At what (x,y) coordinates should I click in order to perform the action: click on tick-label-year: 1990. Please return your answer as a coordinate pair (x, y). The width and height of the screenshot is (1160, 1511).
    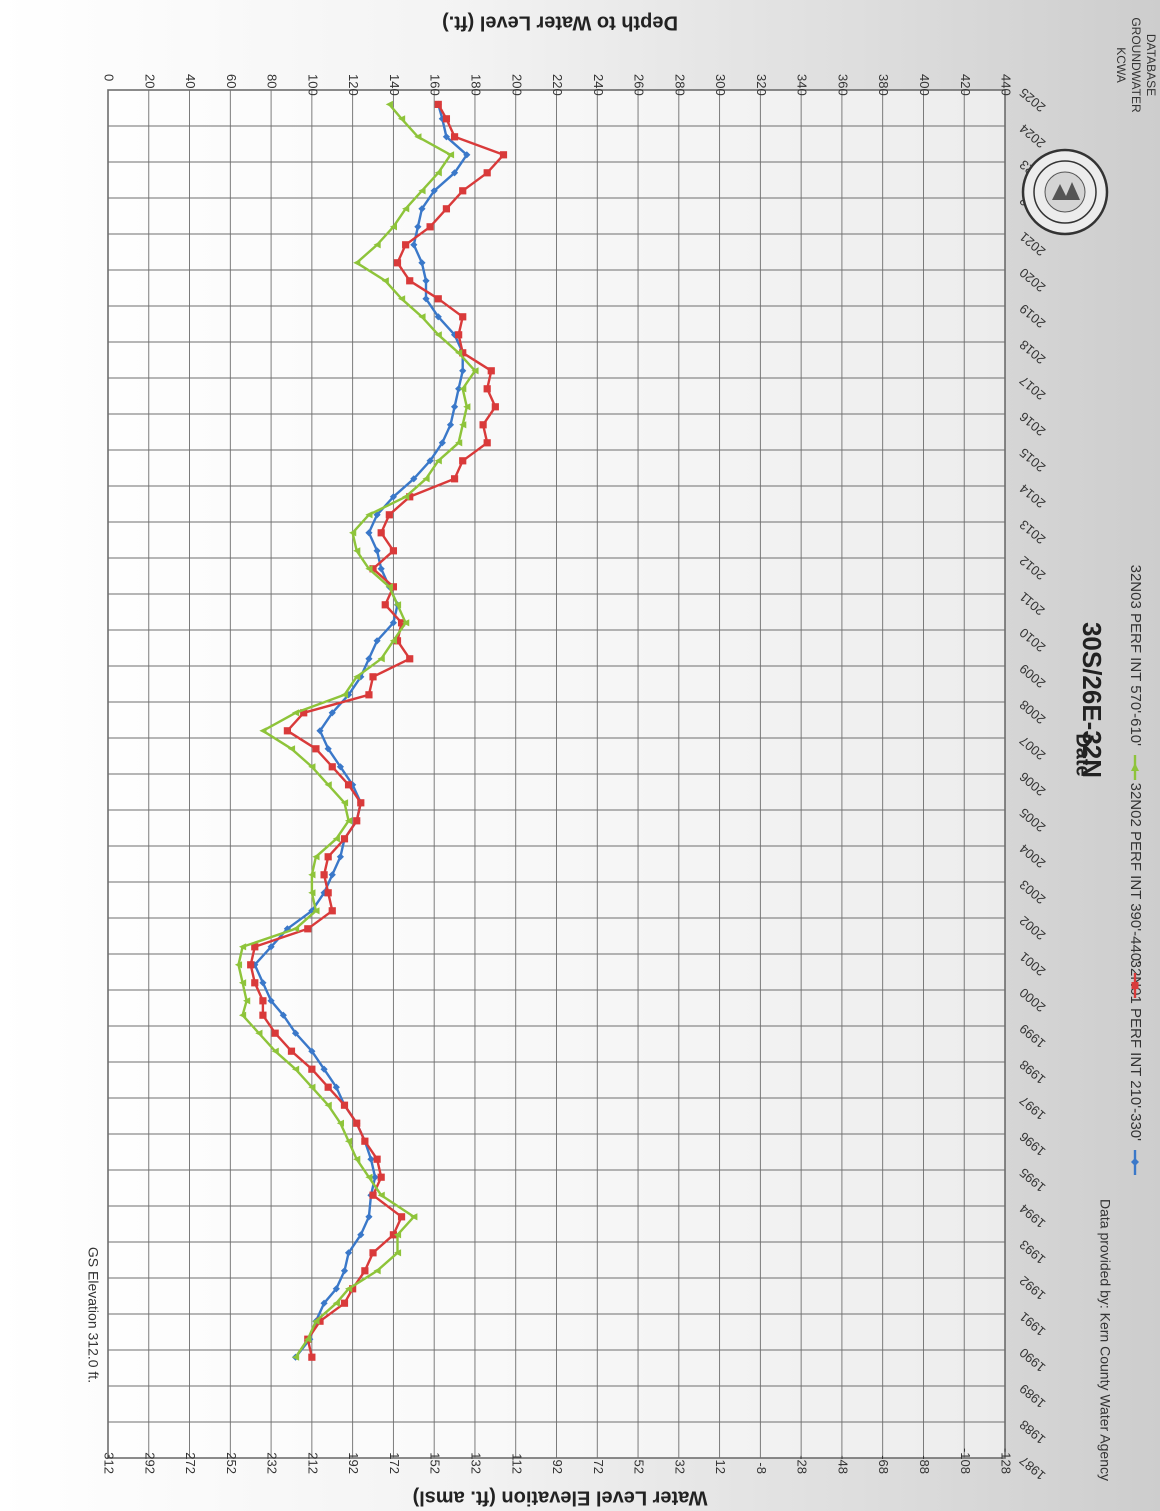
    Looking at the image, I should click on (1032, 1360).